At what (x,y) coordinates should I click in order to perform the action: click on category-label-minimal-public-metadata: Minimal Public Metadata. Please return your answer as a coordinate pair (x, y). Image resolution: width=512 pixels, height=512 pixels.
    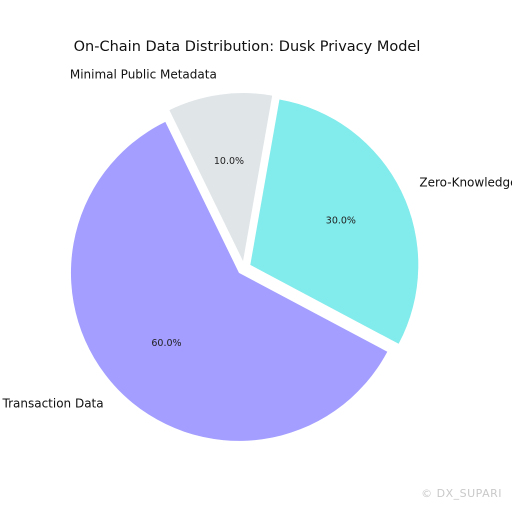
    Looking at the image, I should click on (143, 75).